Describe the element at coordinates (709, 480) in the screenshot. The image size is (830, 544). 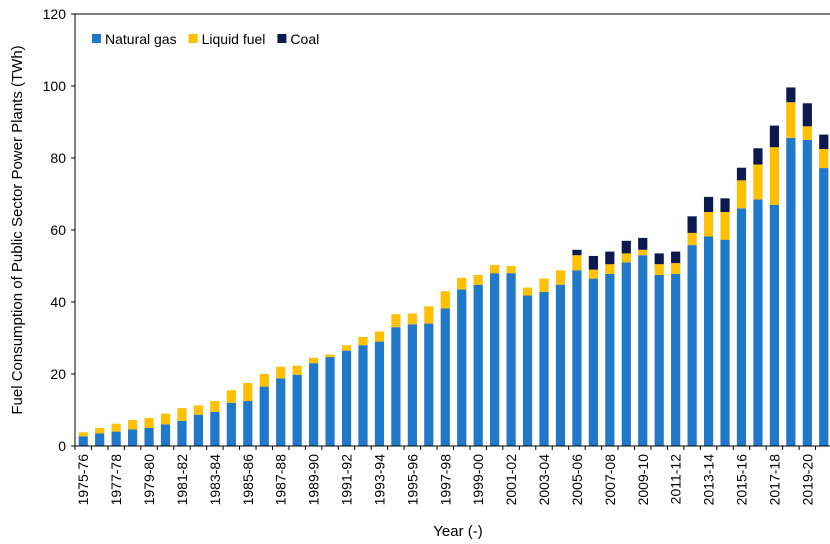
I see `x-tick-label: 2013-14` at that location.